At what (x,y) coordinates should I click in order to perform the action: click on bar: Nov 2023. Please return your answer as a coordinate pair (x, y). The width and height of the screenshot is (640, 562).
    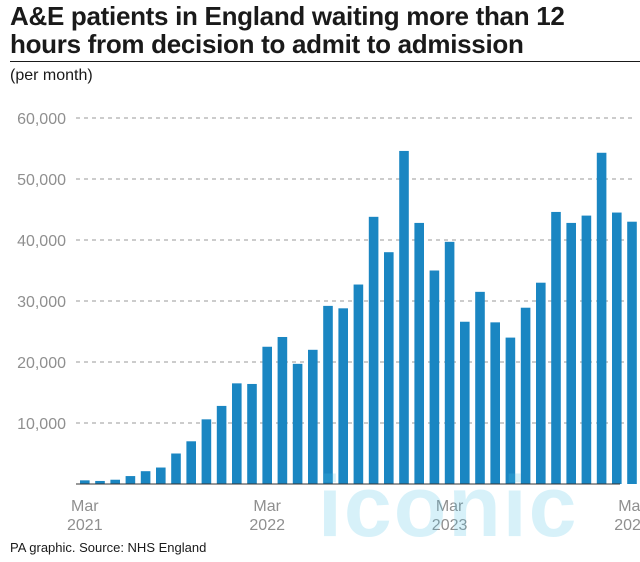
    Looking at the image, I should click on (571, 353).